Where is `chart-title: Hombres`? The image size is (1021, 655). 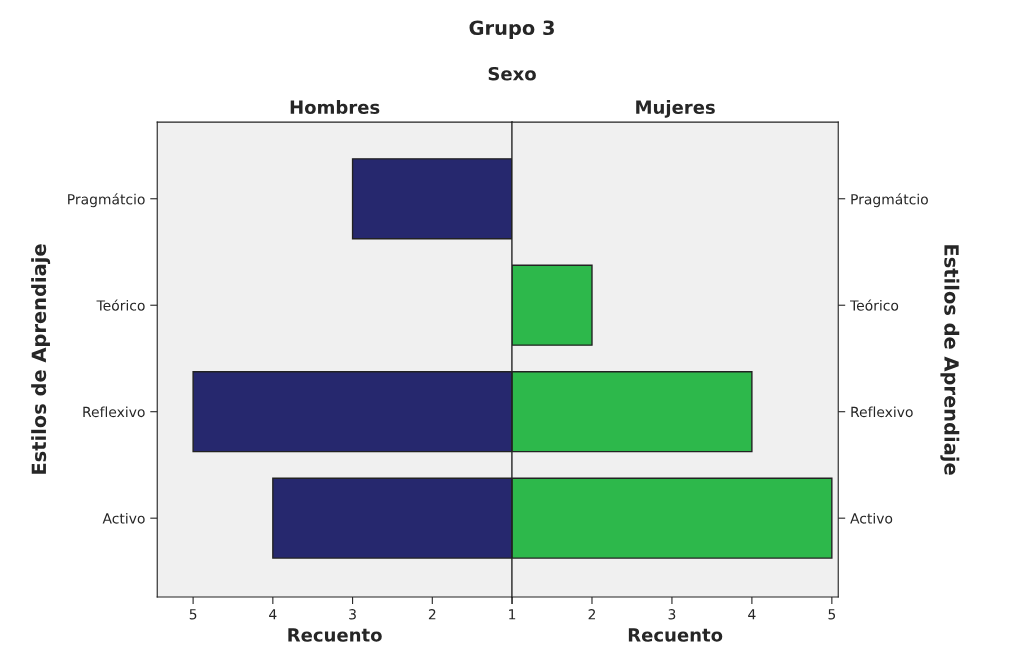 chart-title: Hombres is located at coordinates (335, 107).